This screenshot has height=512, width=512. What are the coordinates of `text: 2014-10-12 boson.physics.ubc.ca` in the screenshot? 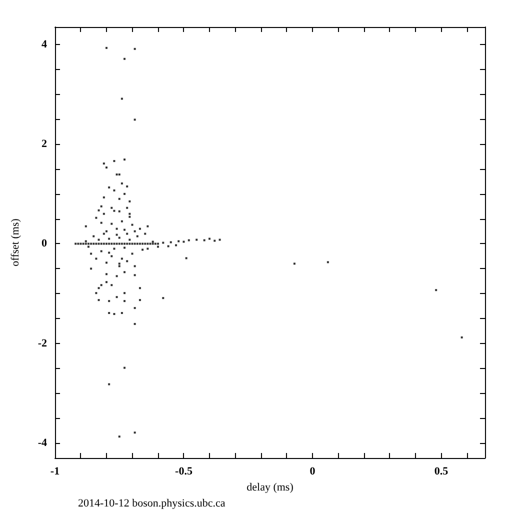 It's located at (152, 504).